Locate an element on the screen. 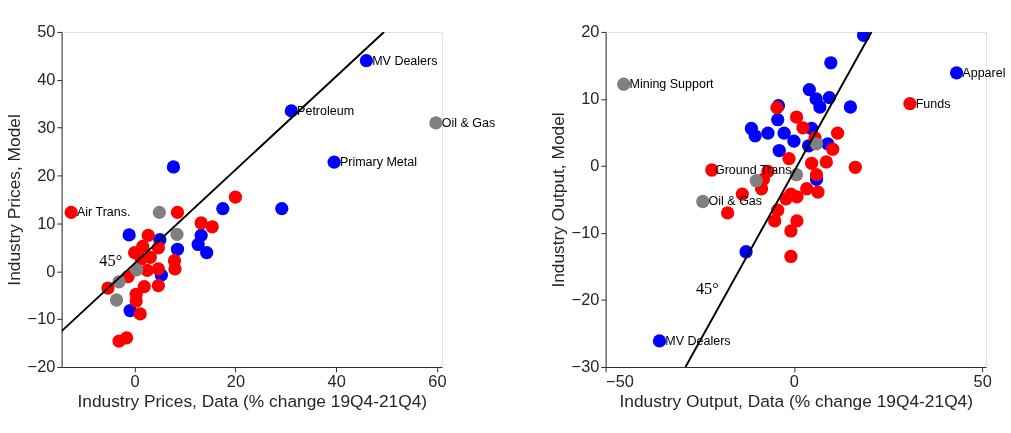 Image resolution: width=1011 pixels, height=433 pixels. x-axis-title: Industry Prices, Data (% change 19Q4-21Q4) is located at coordinates (252, 400).